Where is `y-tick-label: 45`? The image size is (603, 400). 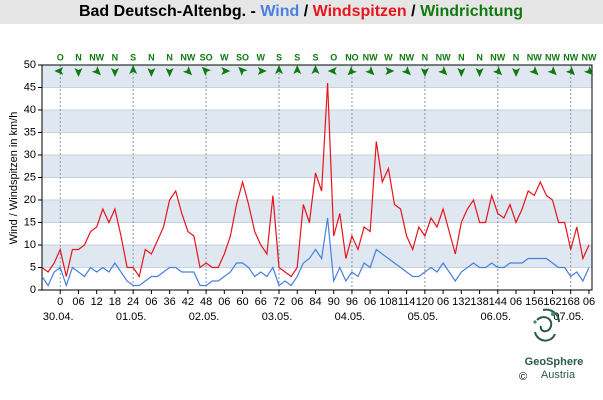 y-tick-label: 45 is located at coordinates (30, 87).